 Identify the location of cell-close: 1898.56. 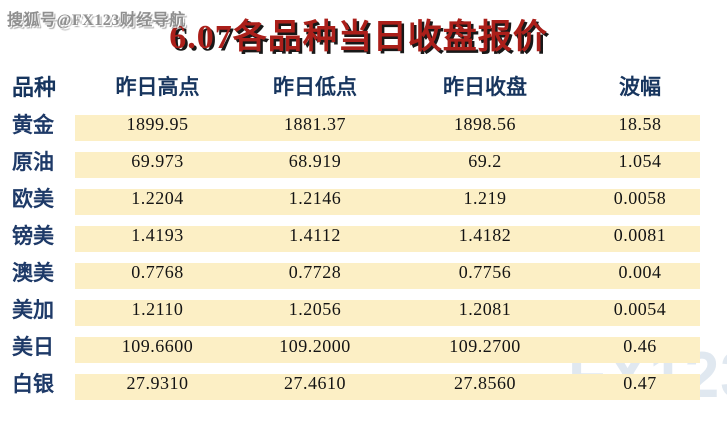
(485, 123).